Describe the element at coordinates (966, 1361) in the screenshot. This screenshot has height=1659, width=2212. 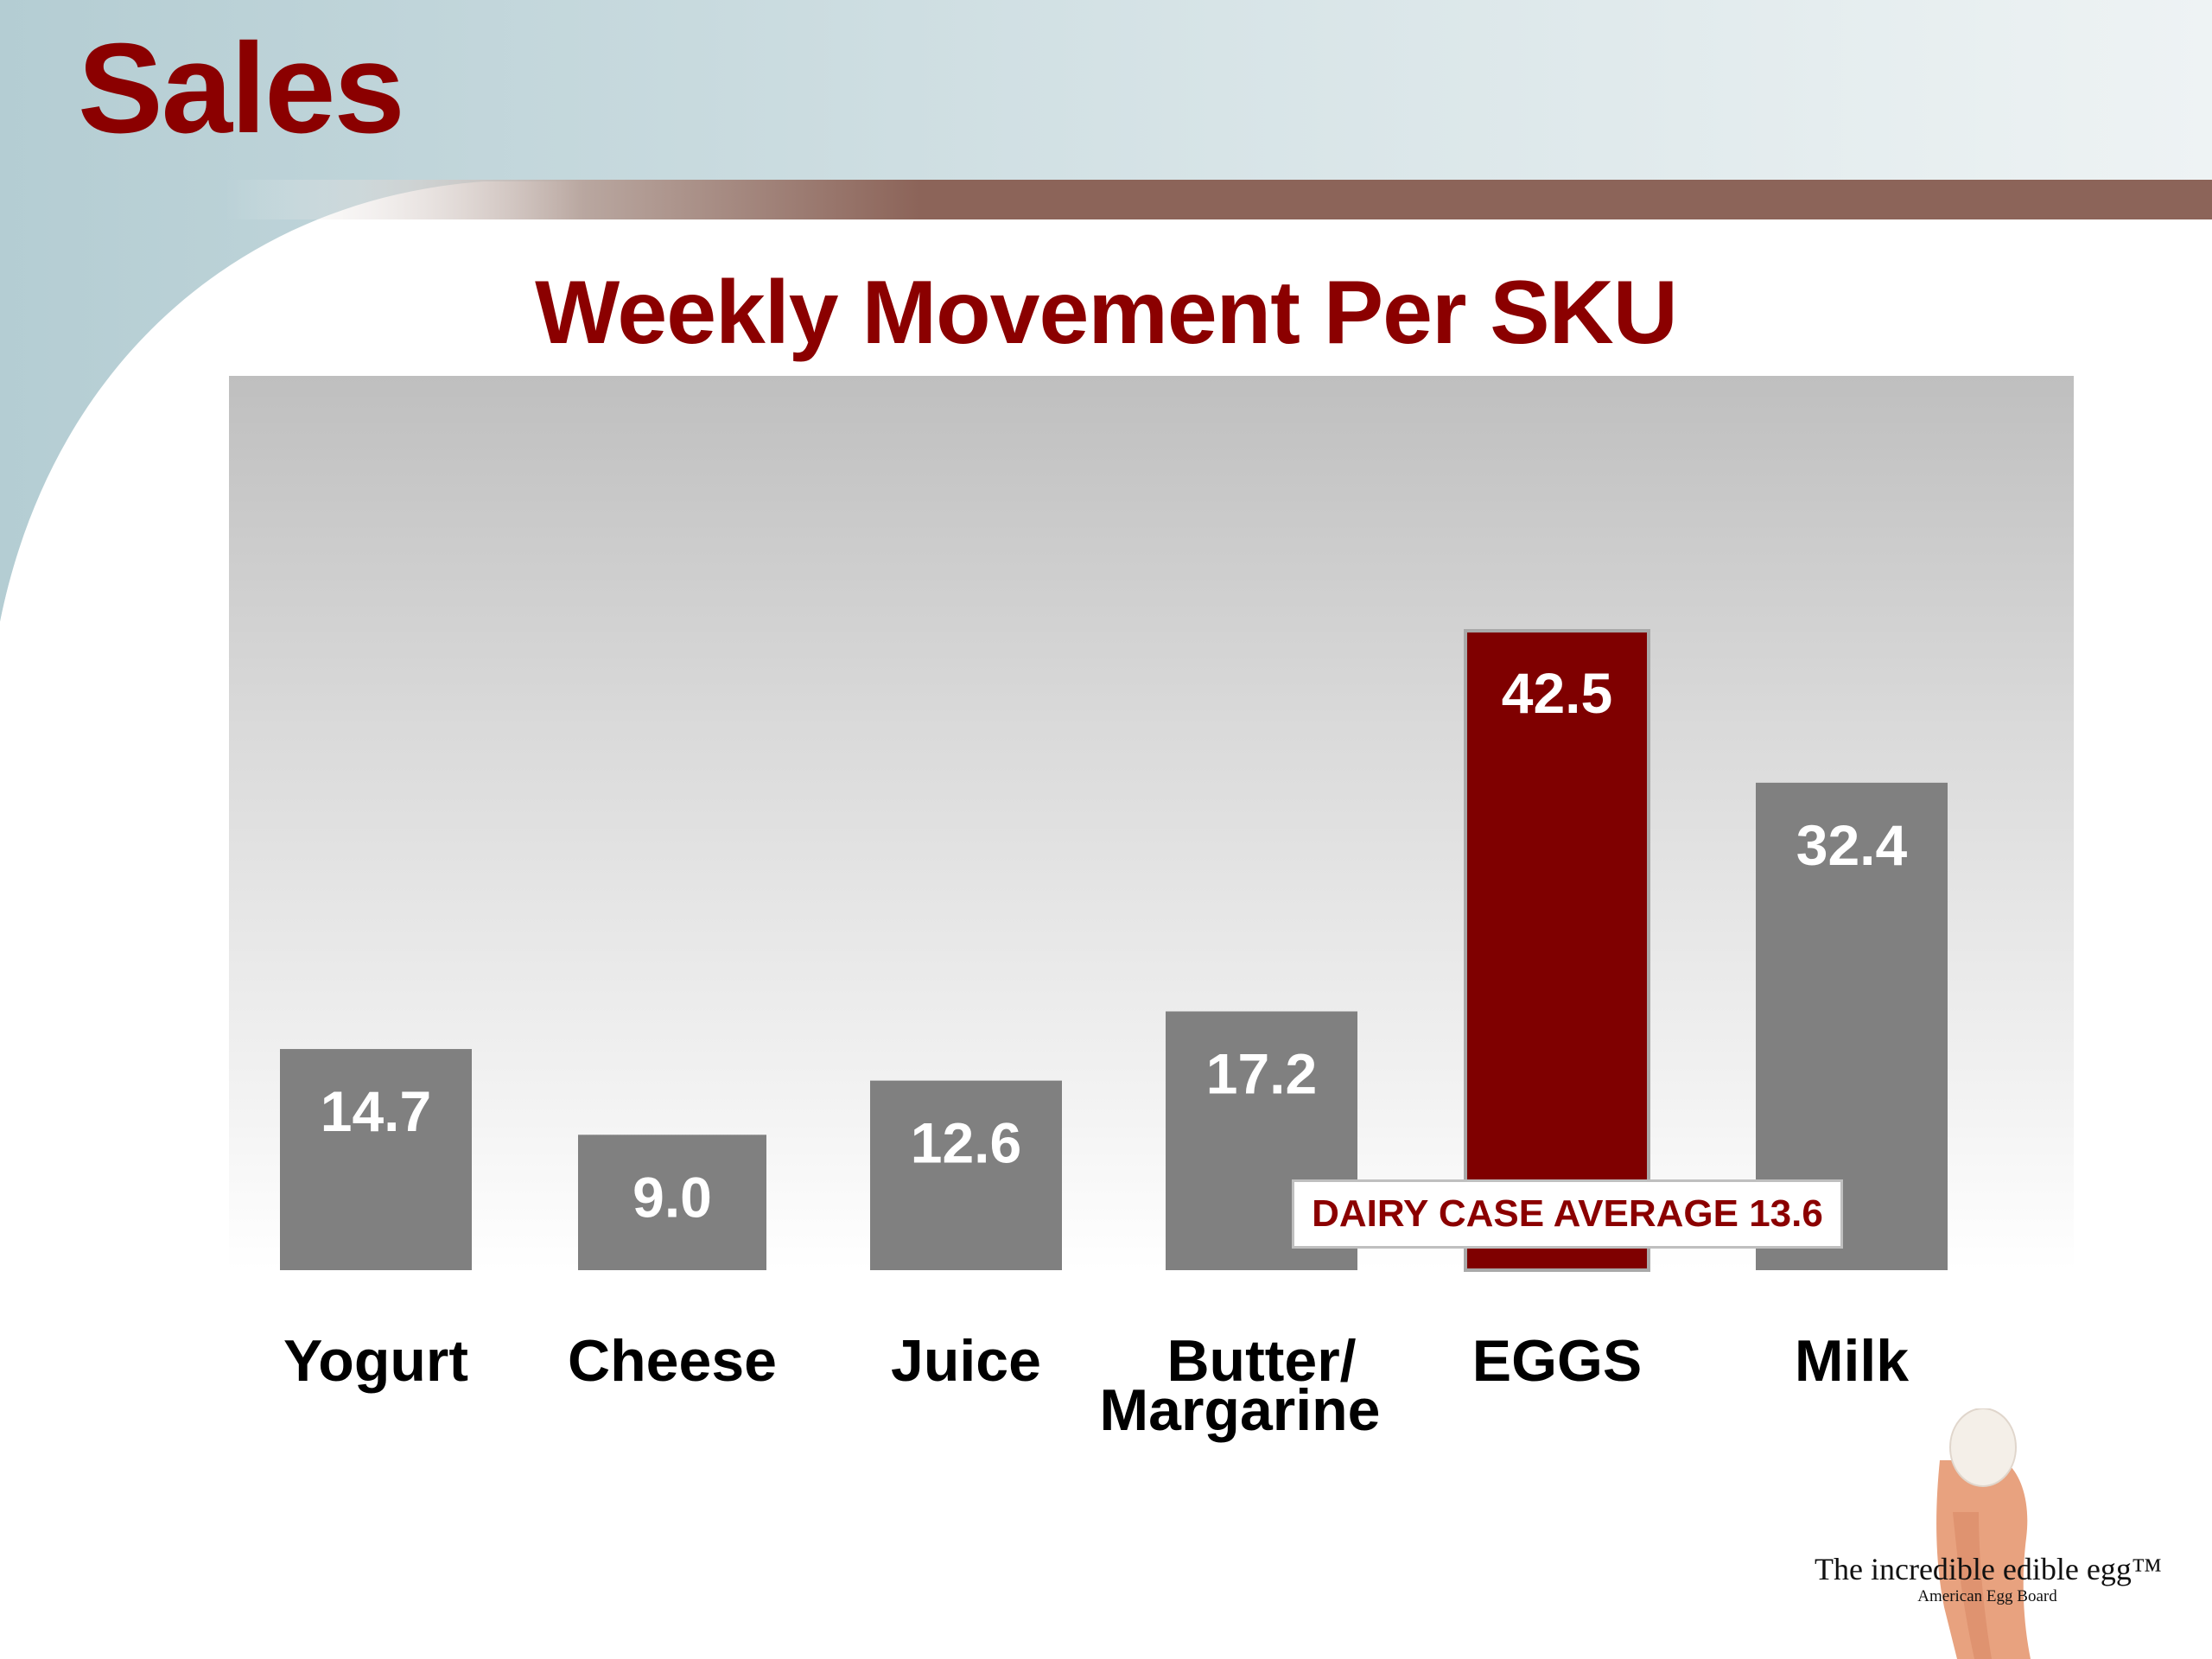
I see `category-label: Juice` at that location.